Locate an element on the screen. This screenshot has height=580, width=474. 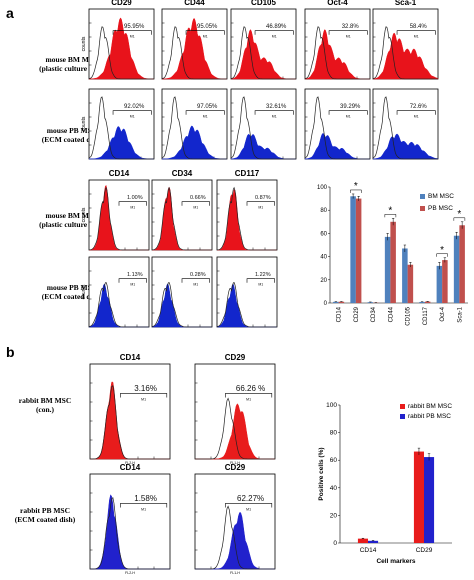
histogram-percent-label: 0.28% is located at coordinates (198, 275).